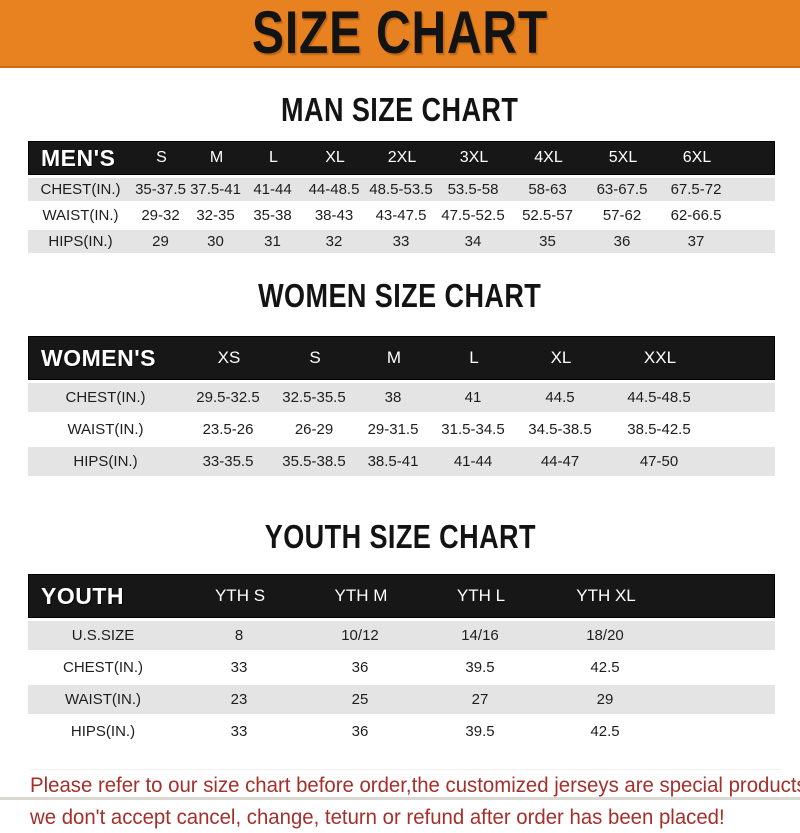 Image resolution: width=800 pixels, height=833 pixels. What do you see at coordinates (696, 215) in the screenshot?
I see `cell: 62-66.5` at bounding box center [696, 215].